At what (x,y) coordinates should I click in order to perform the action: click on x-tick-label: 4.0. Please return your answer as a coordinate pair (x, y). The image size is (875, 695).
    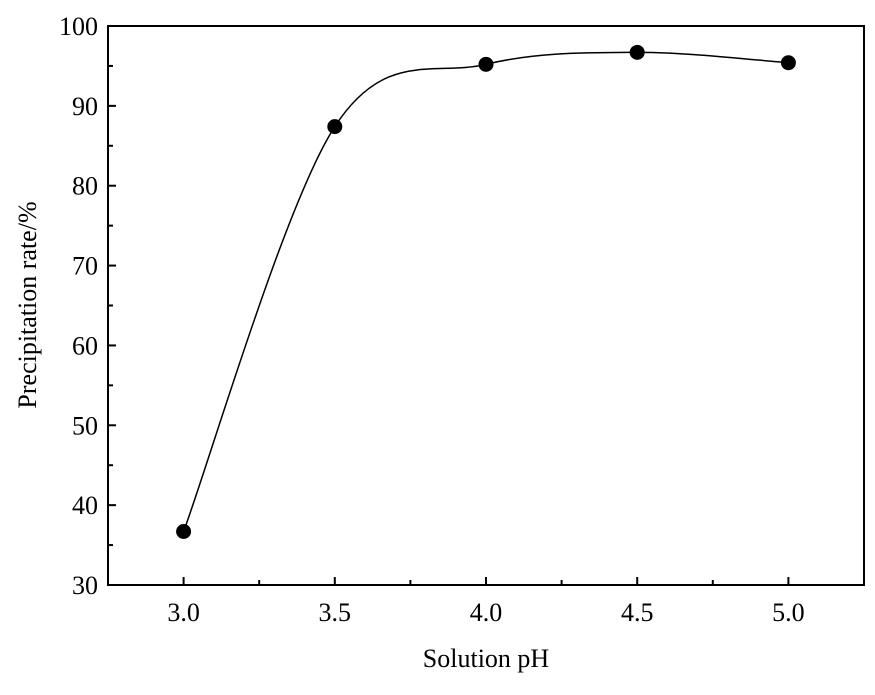
    Looking at the image, I should click on (486, 612).